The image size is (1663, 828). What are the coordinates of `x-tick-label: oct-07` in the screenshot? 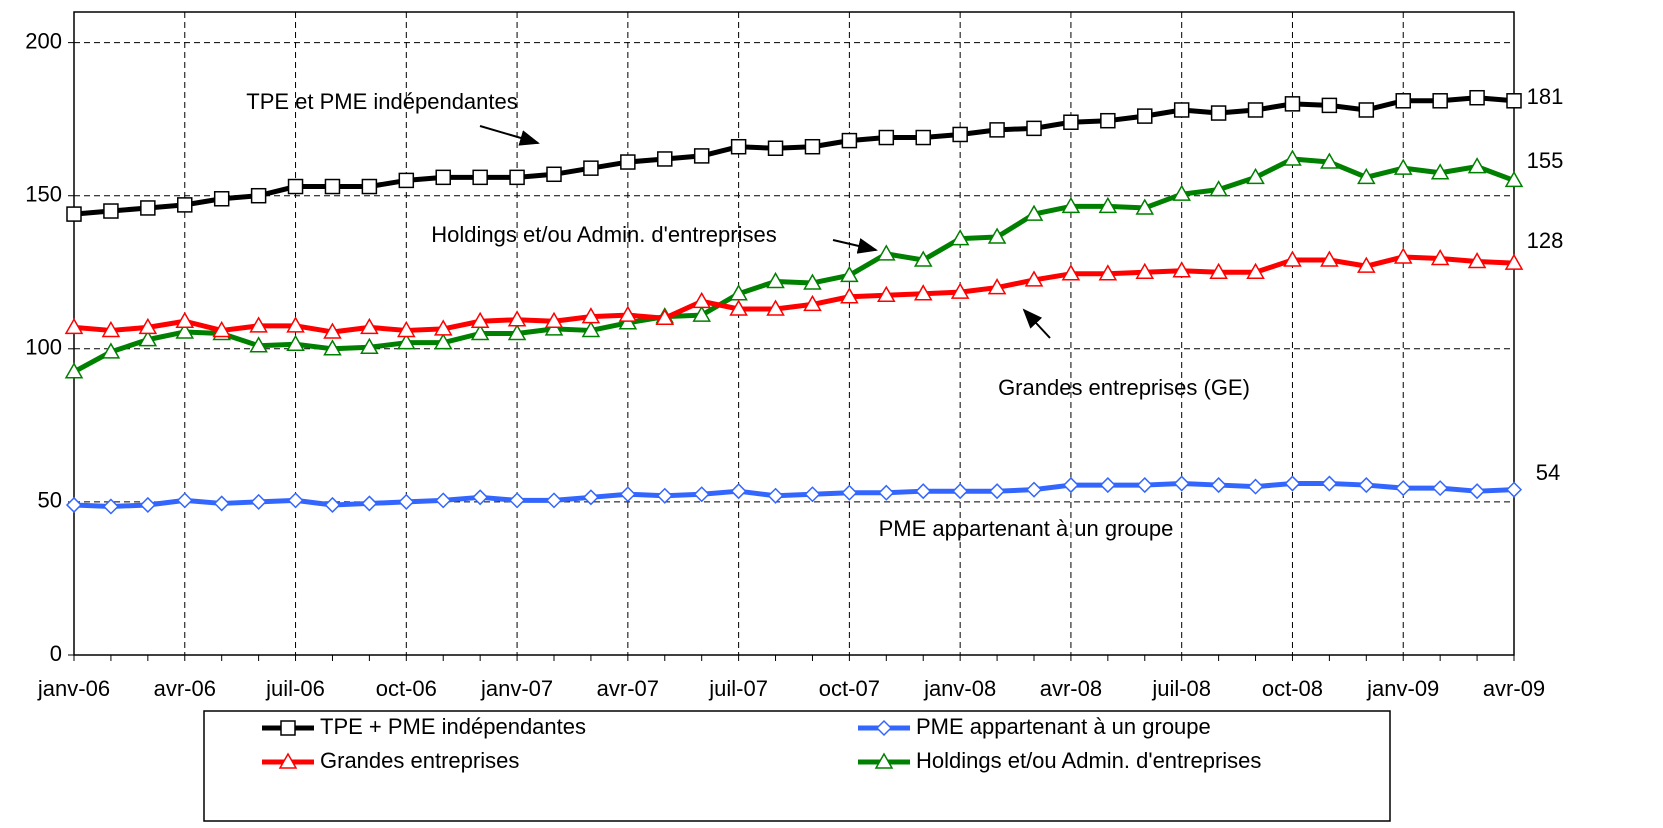 It's located at (849, 688).